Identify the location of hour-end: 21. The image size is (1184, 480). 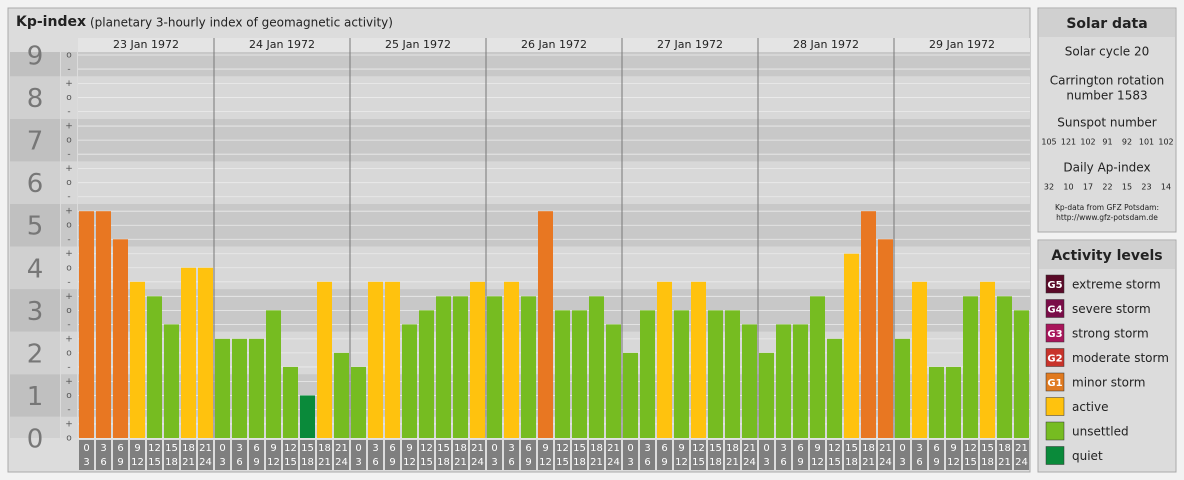
(188, 462).